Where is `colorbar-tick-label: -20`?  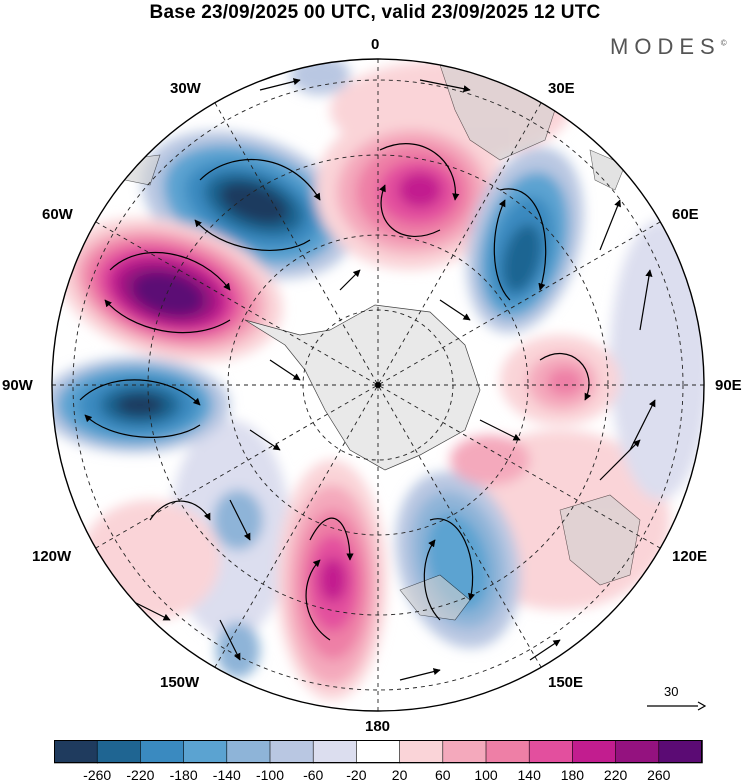
colorbar-tick-label: -20 is located at coordinates (356, 775).